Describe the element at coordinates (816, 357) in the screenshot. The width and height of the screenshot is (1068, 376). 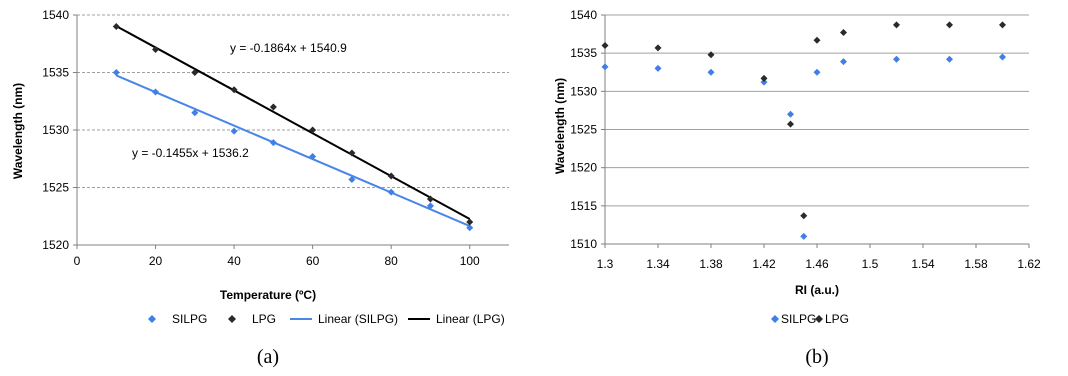
I see `chart-b-panel-label: (b)` at that location.